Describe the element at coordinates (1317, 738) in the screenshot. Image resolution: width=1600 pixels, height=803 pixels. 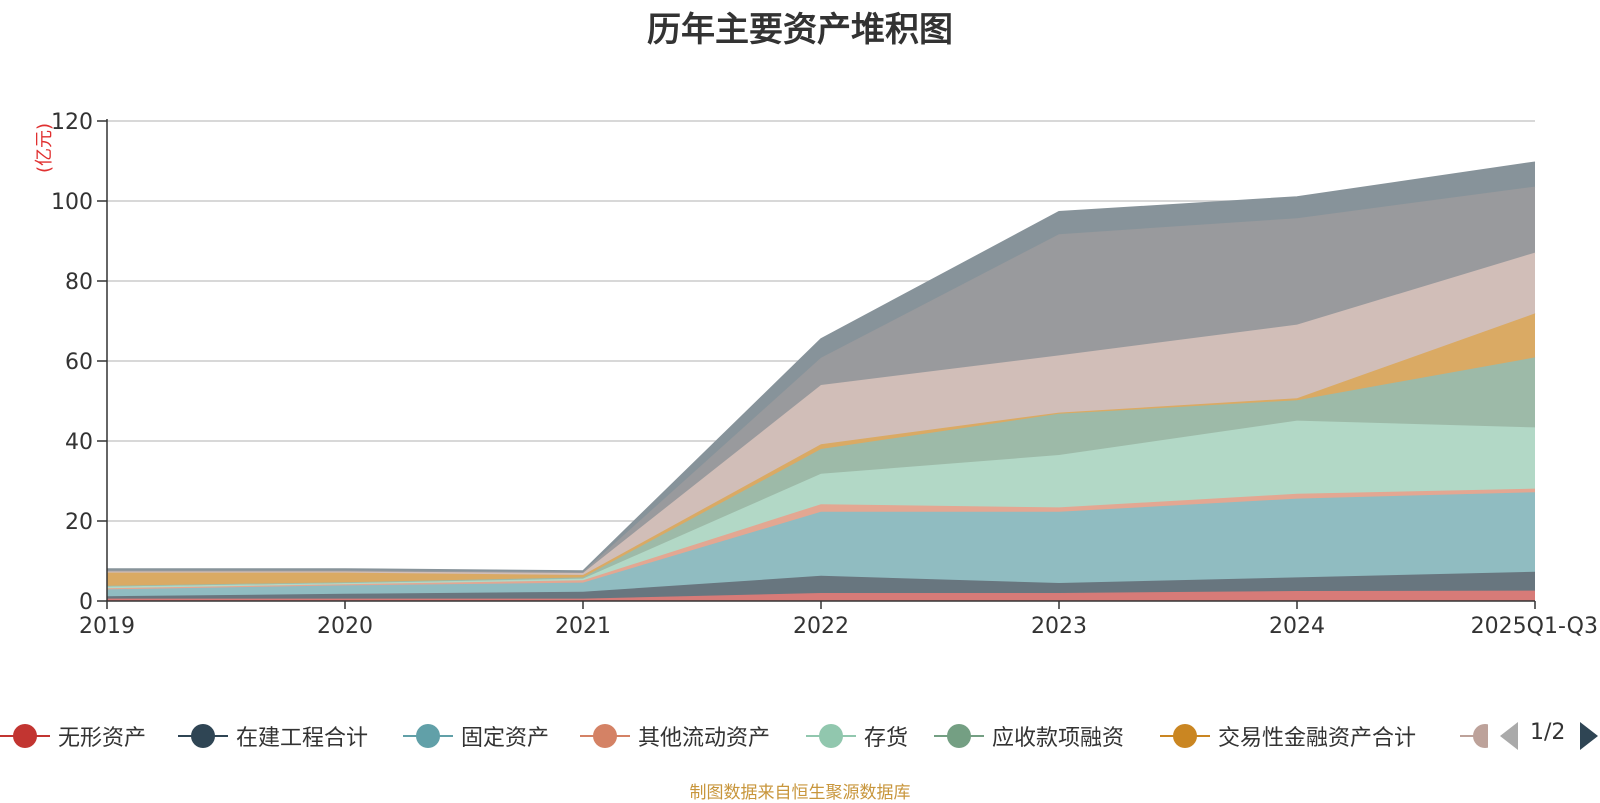
I see `legend-label: 交易性金融资产合计` at that location.